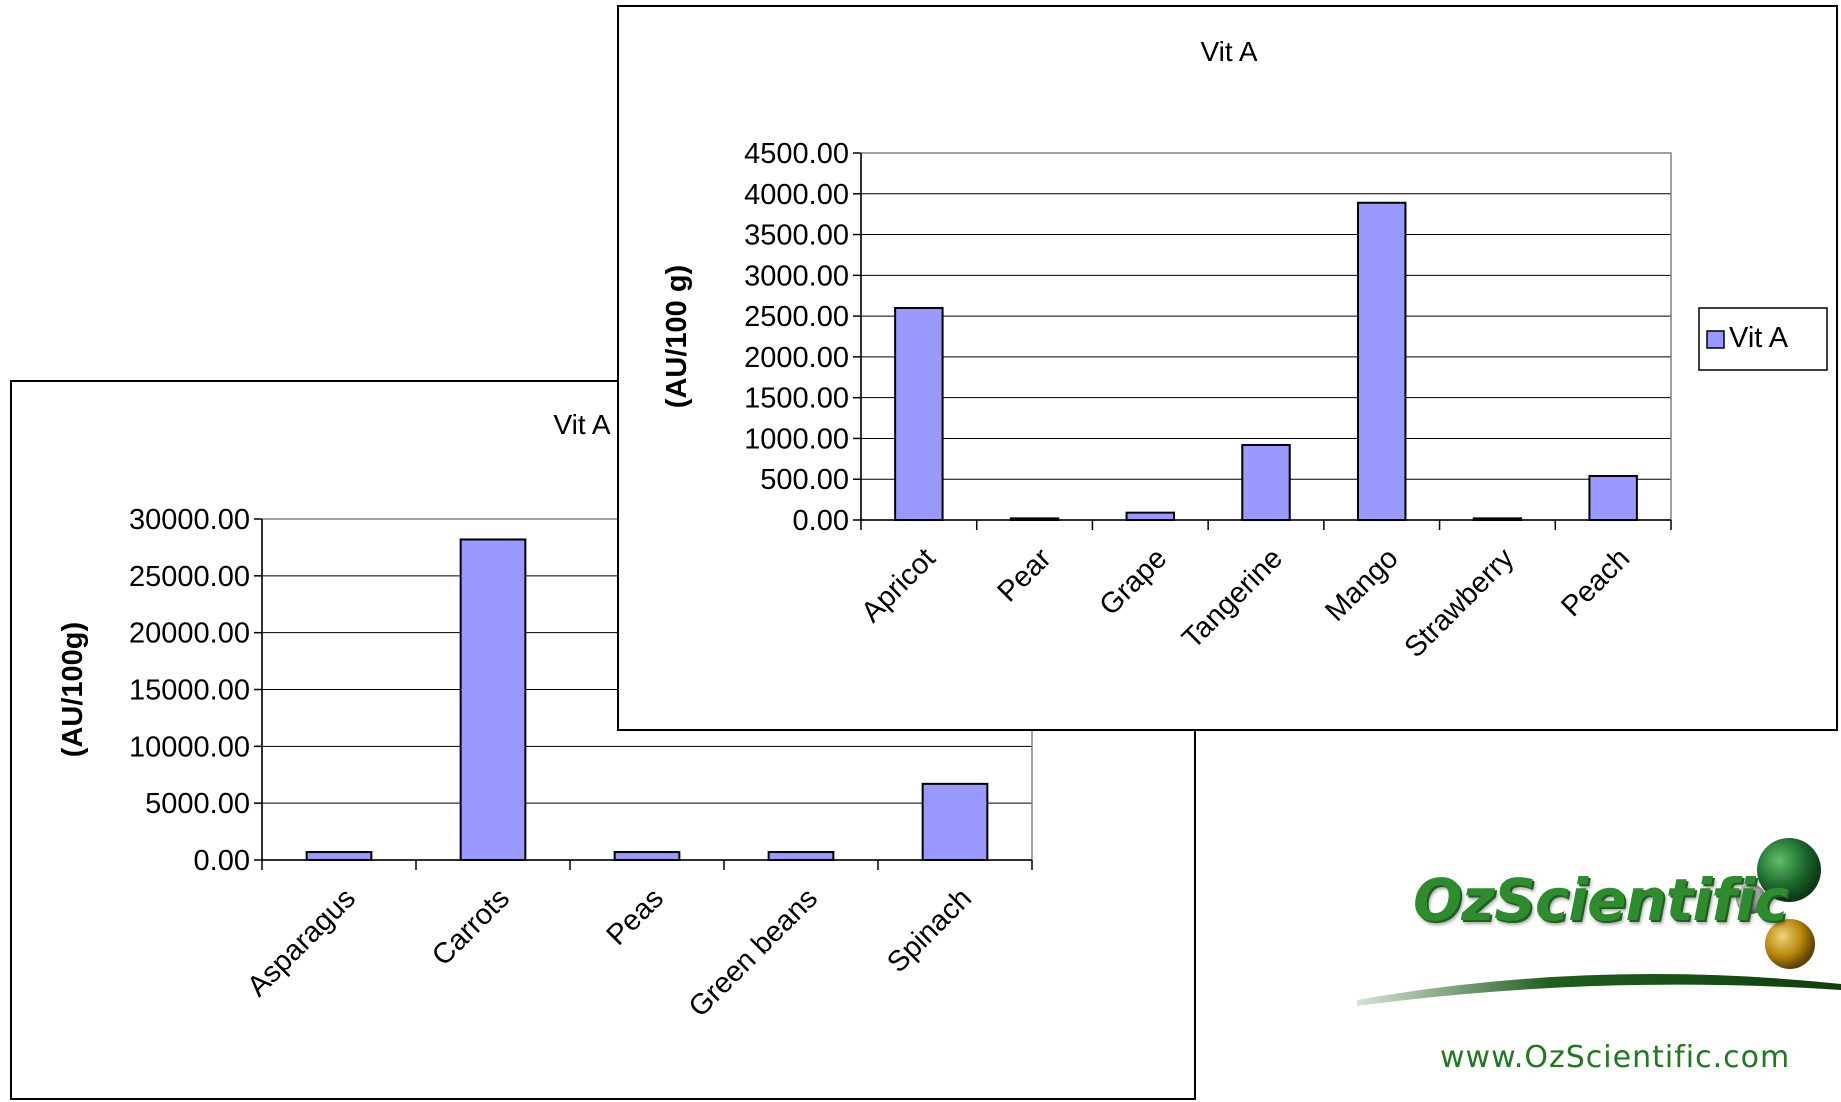 This screenshot has height=1102, width=1841. I want to click on y-tick-label: 25000.00, so click(189, 577).